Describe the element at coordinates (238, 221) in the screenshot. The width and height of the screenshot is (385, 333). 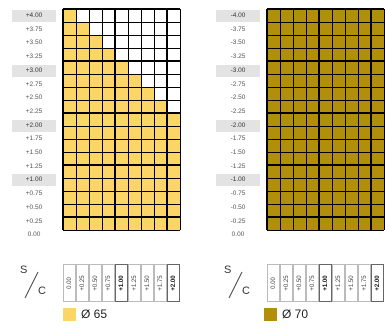
I see `sphere-label: -0.25` at that location.